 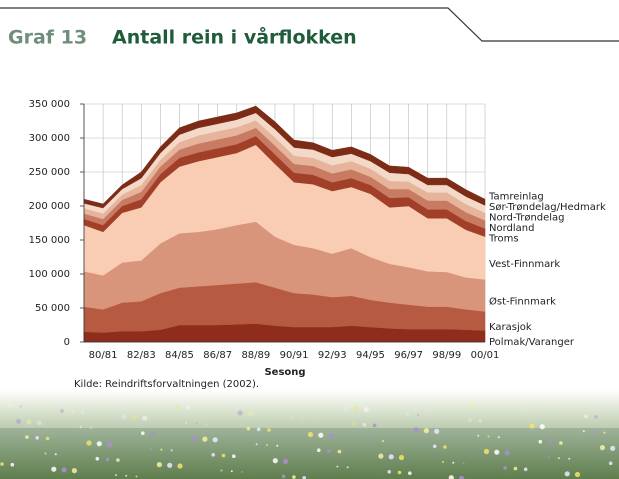 I want to click on y-tick-label: 150 000, so click(x=49, y=240).